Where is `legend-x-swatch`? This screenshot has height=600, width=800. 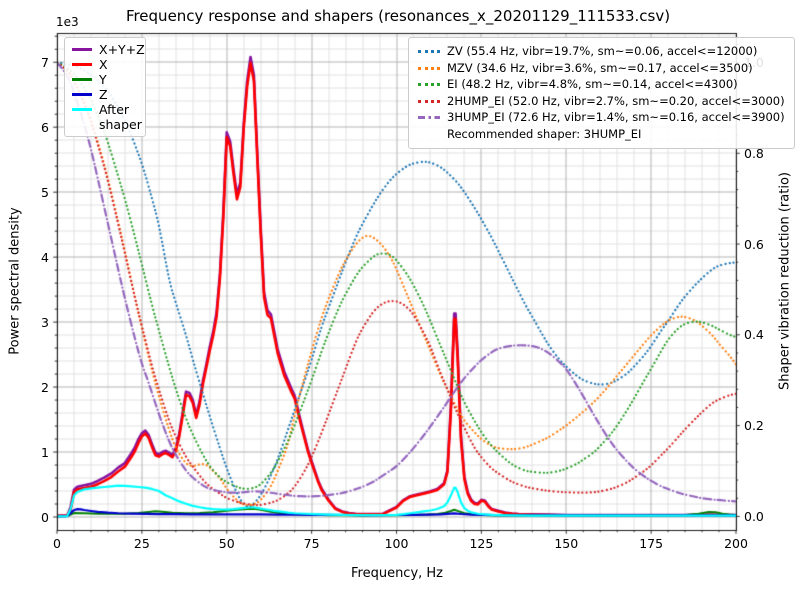 legend-x-swatch is located at coordinates (82, 64).